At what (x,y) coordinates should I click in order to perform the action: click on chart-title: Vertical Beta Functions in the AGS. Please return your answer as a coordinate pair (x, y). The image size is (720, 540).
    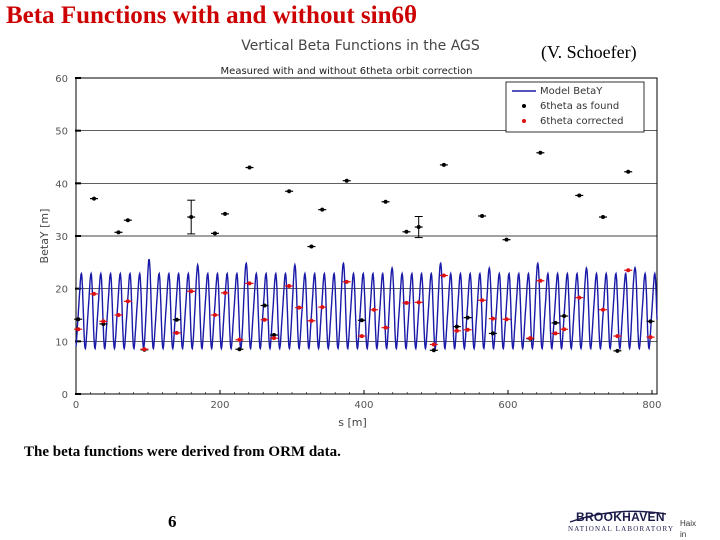
    Looking at the image, I should click on (360, 46).